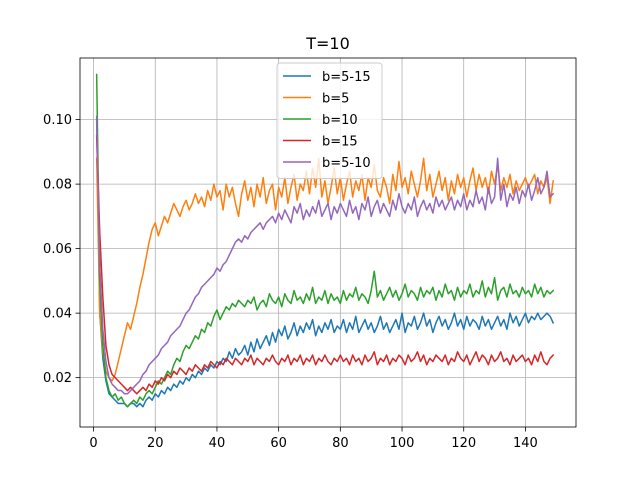  What do you see at coordinates (155, 443) in the screenshot?
I see `x-tick-label: 20` at bounding box center [155, 443].